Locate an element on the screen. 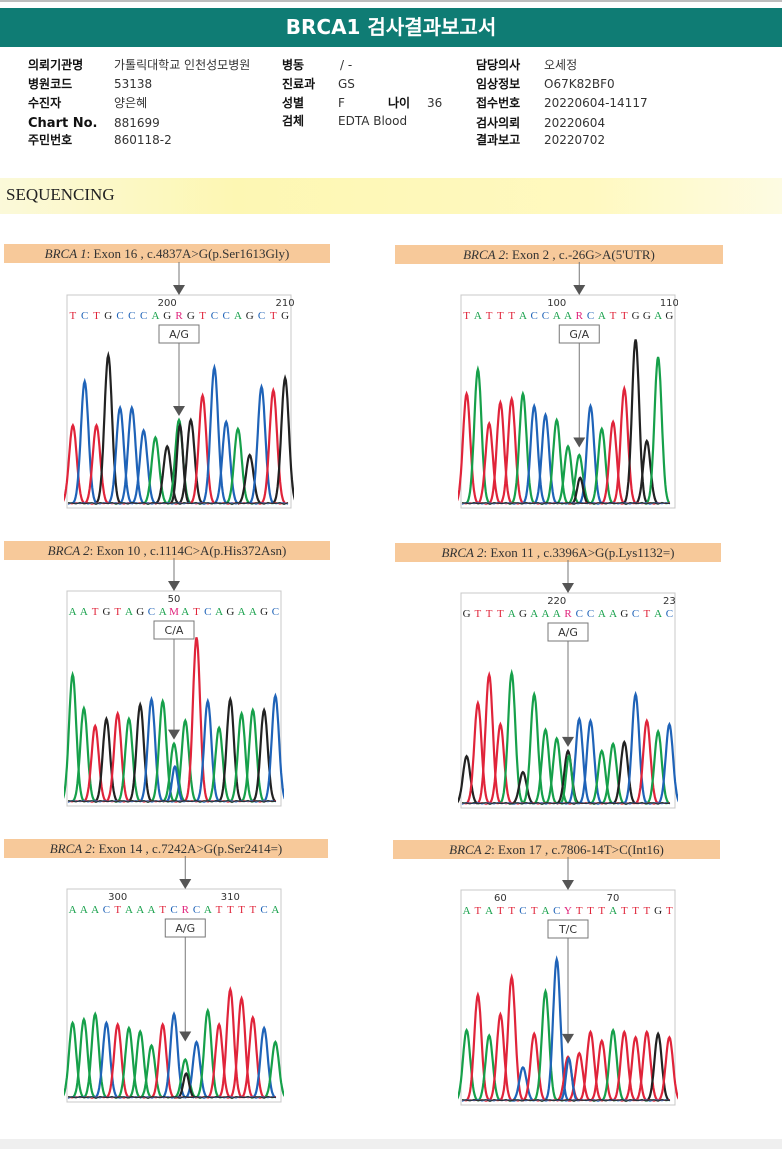 The image size is (782, 1149). value-clinical-info: O67K82BF0 is located at coordinates (579, 84).